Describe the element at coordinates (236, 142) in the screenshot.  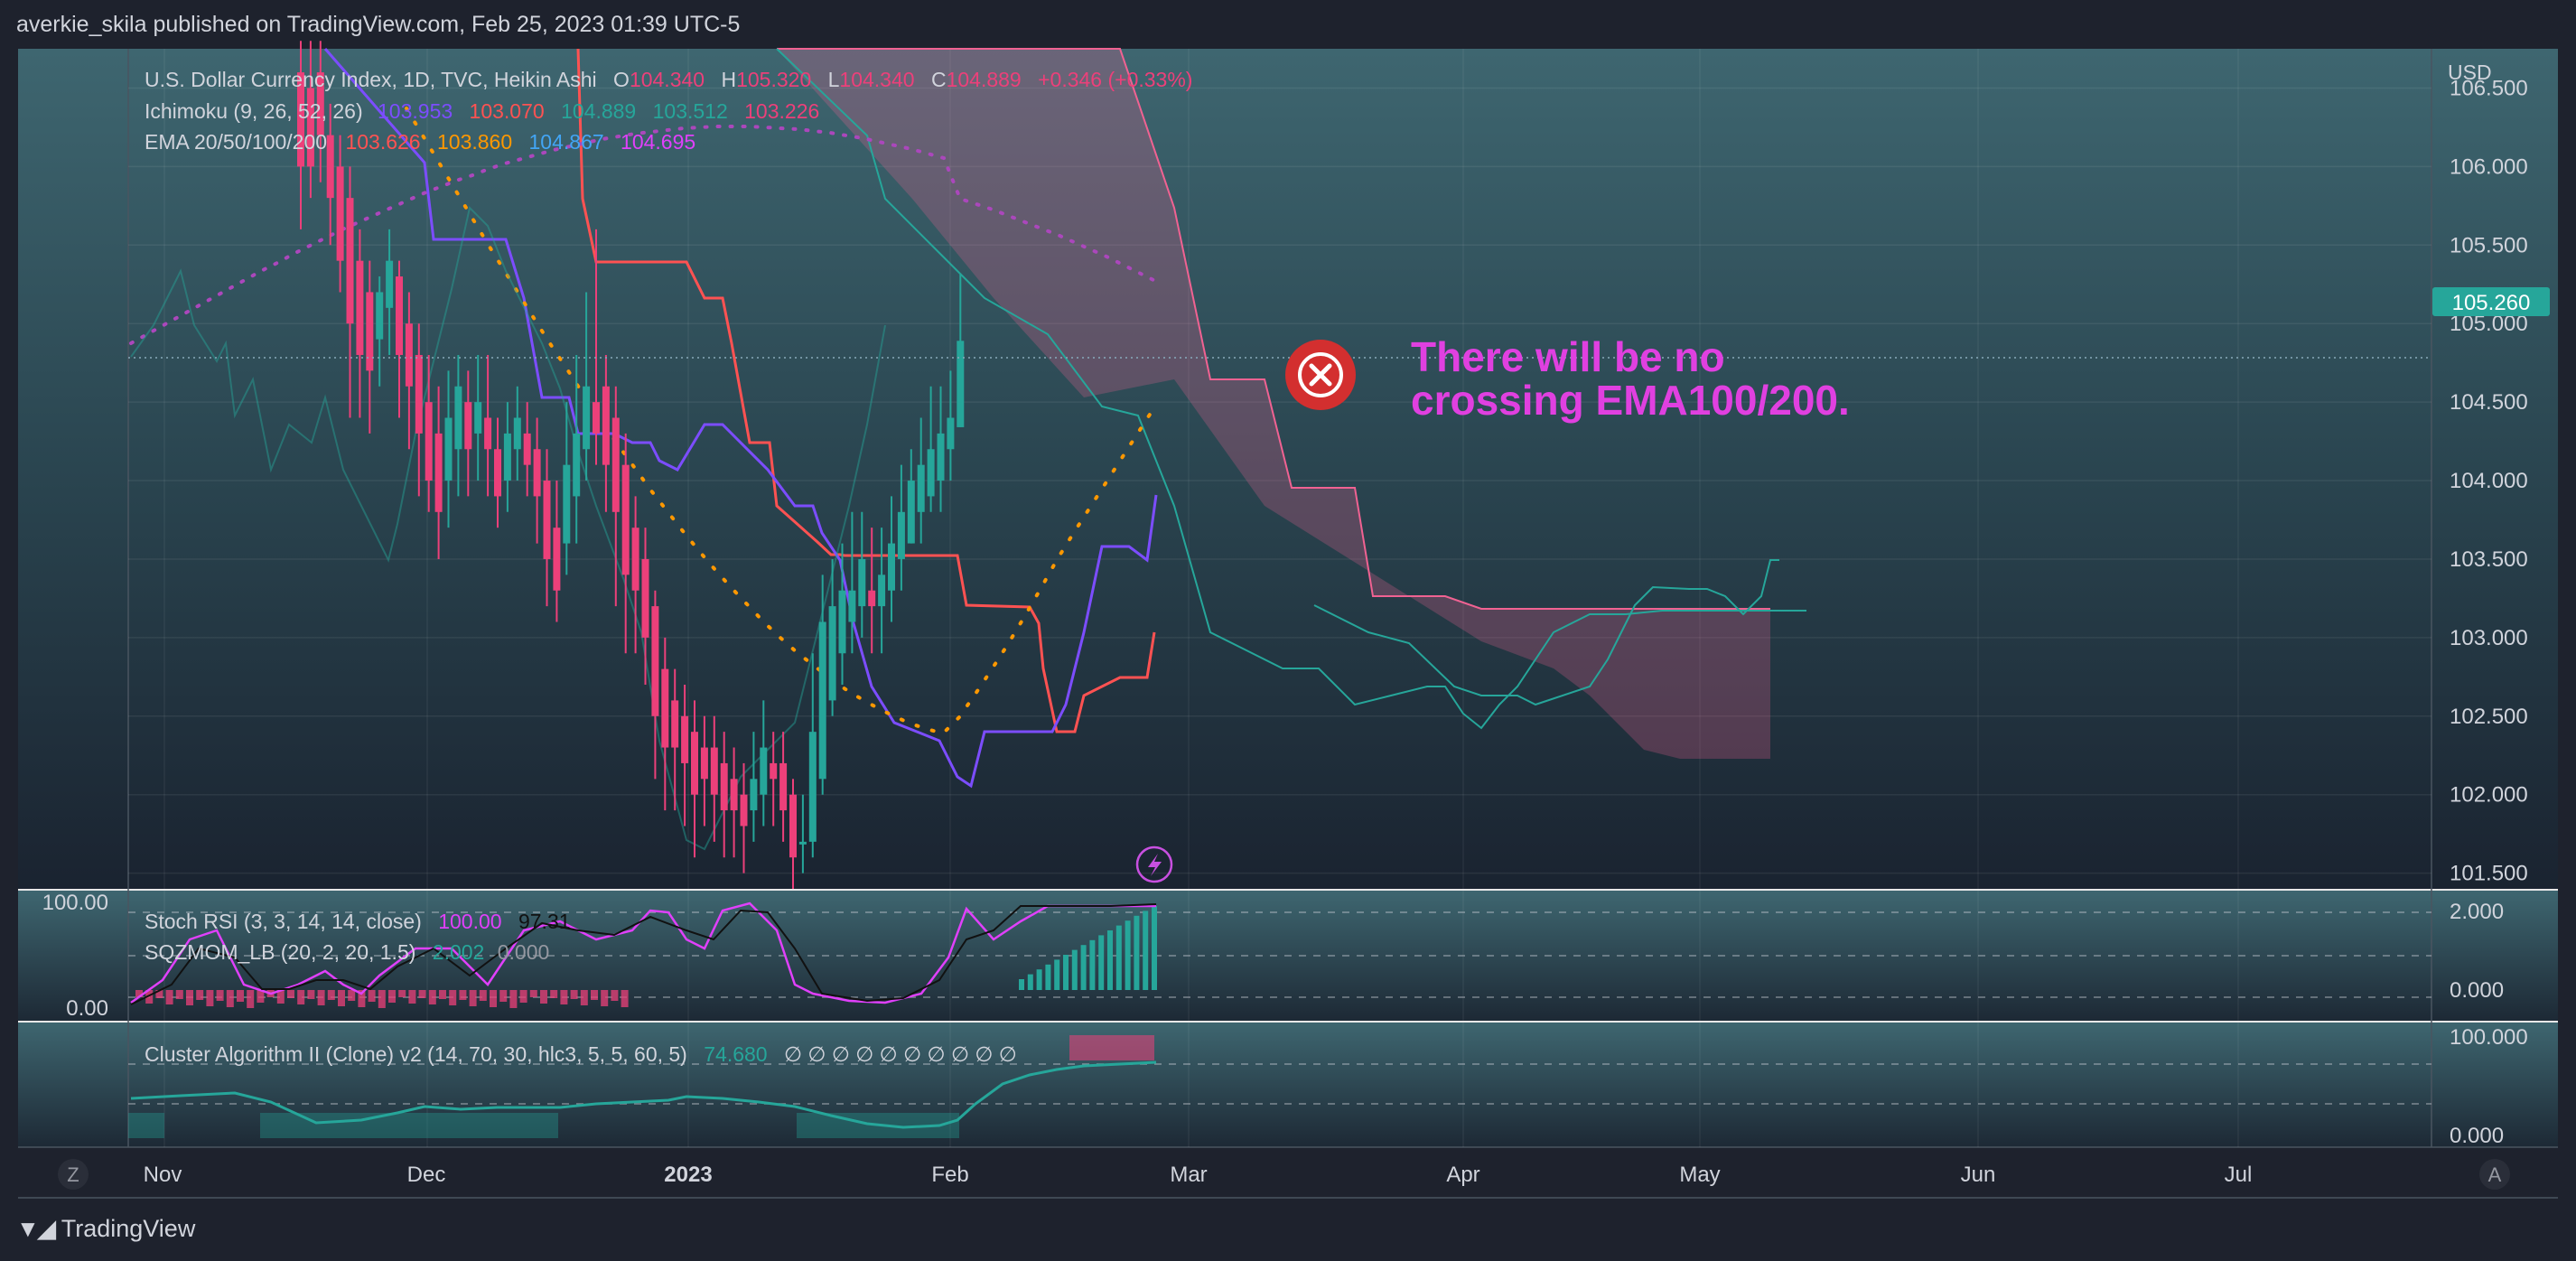
I see `legend-ema: EMA 20/50/100/200` at that location.